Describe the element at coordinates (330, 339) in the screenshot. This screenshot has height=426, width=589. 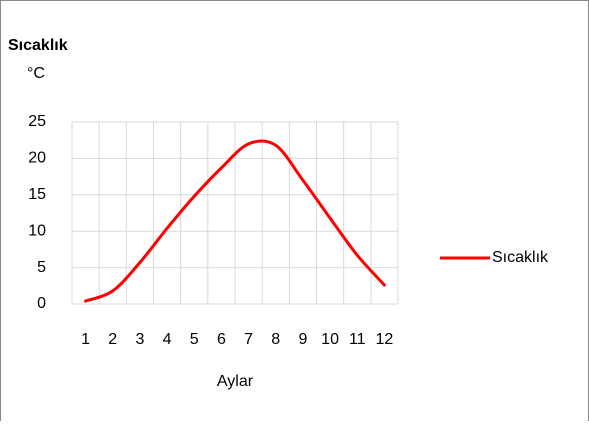
I see `x-tick-label: 10` at that location.